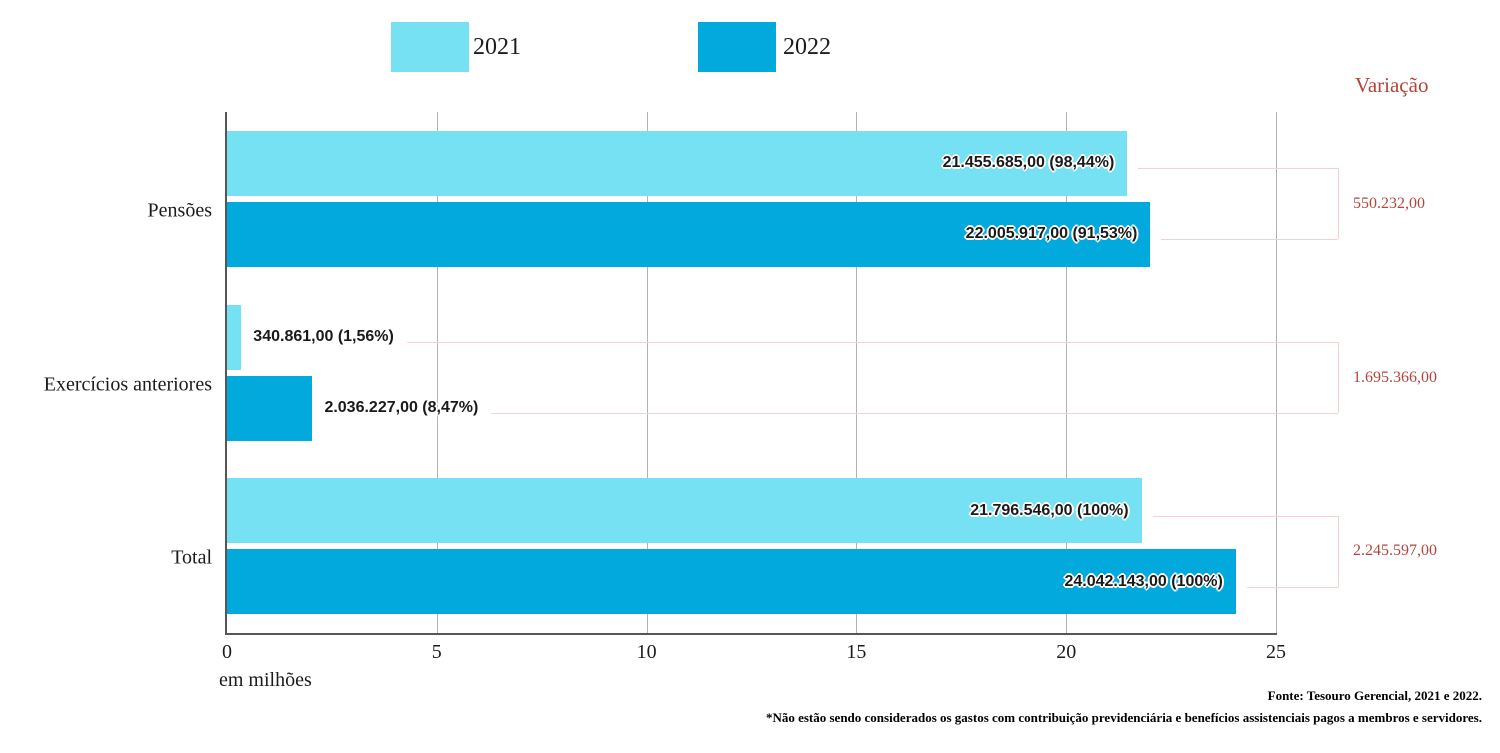 The height and width of the screenshot is (753, 1500). What do you see at coordinates (856, 652) in the screenshot?
I see `x-tick-label-15: 15` at bounding box center [856, 652].